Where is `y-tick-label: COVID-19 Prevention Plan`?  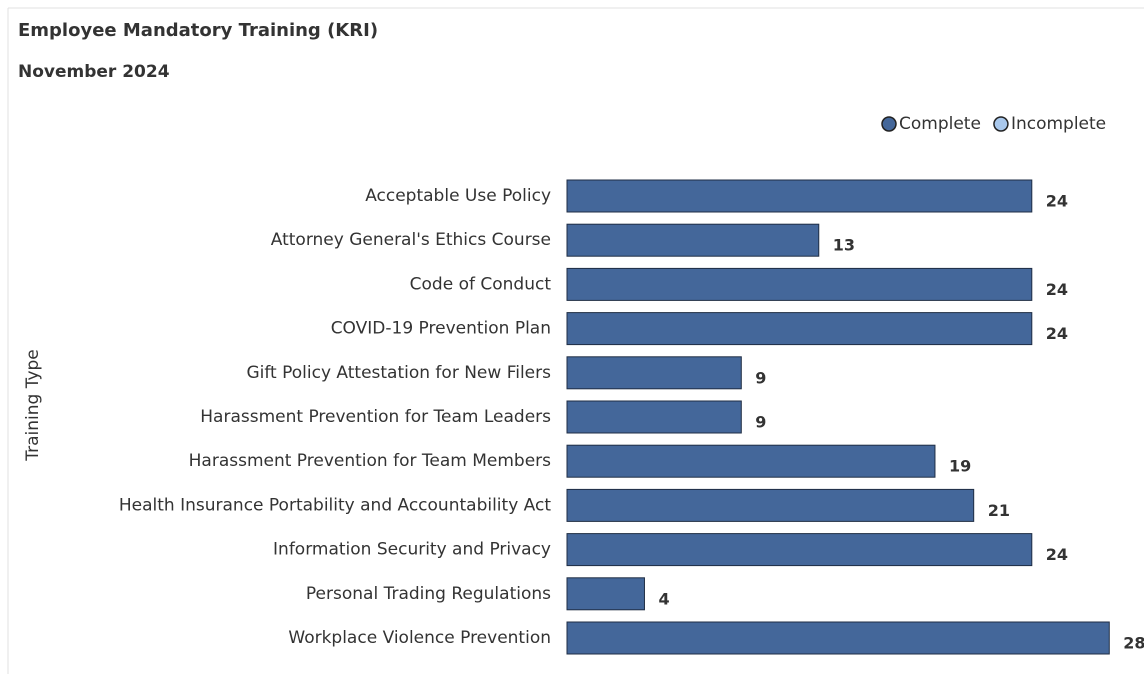
y-tick-label: COVID-19 Prevention Plan is located at coordinates (441, 329).